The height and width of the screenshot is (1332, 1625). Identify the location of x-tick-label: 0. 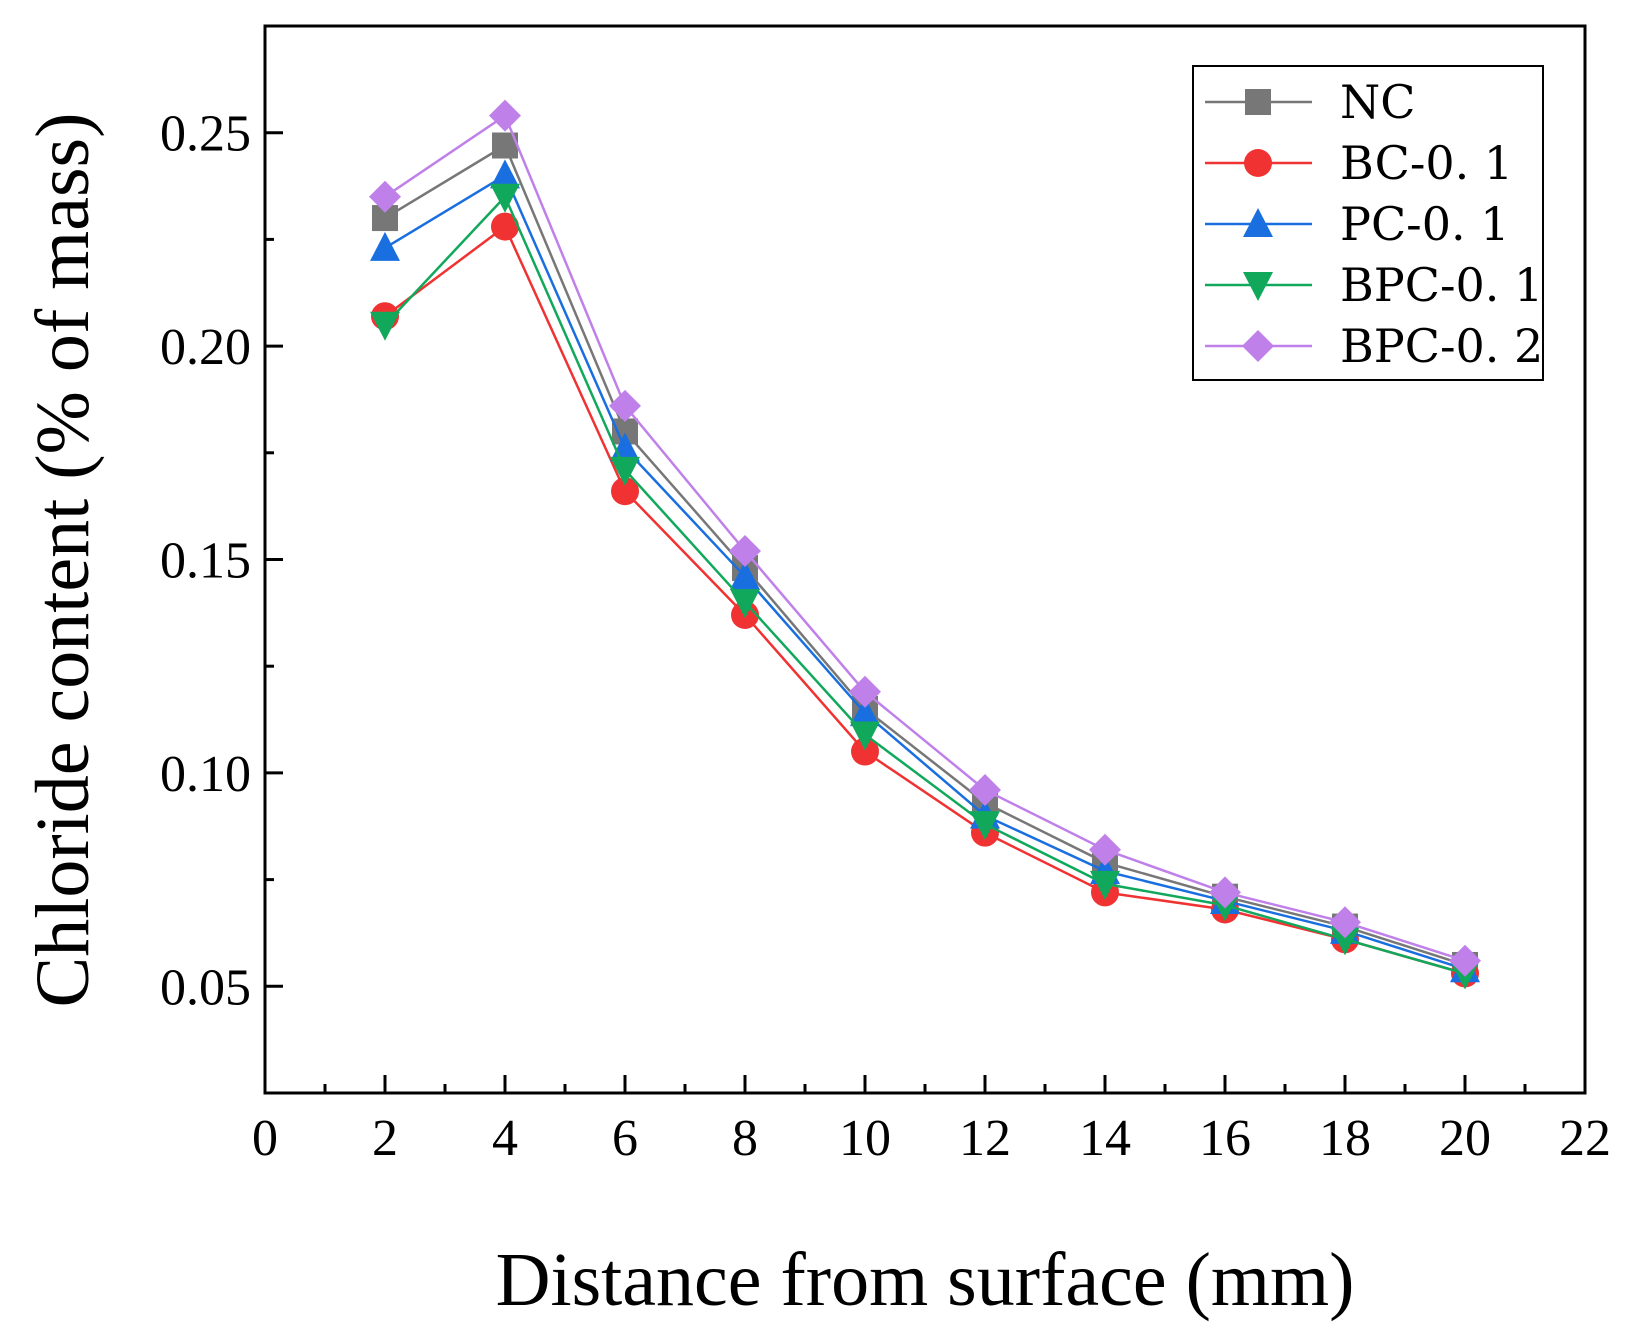
(265, 1138).